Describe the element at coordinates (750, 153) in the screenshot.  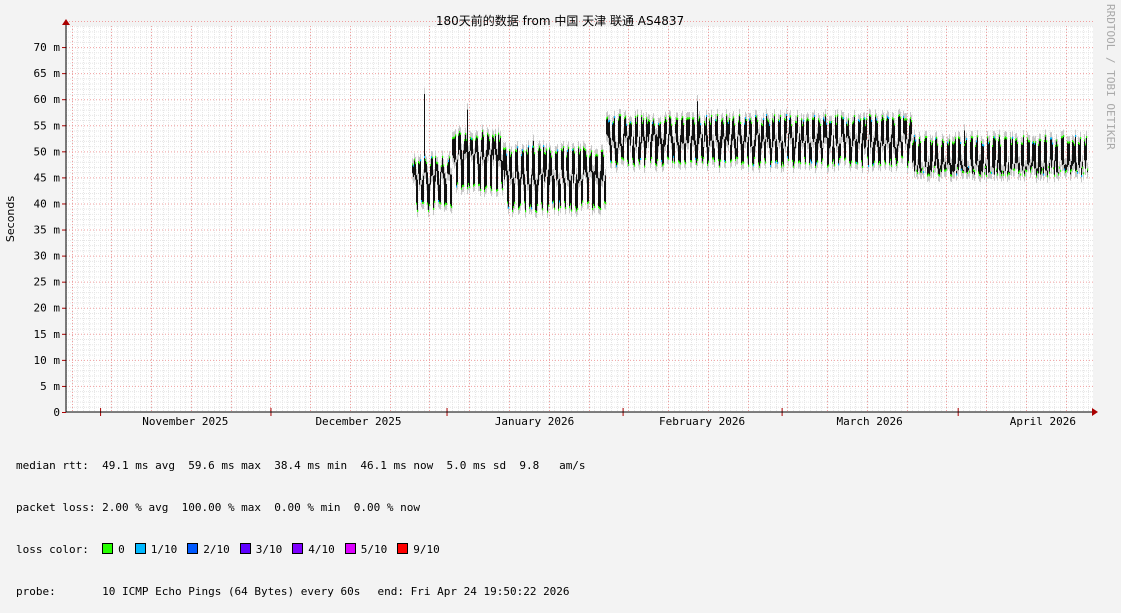
I see `data-marks` at that location.